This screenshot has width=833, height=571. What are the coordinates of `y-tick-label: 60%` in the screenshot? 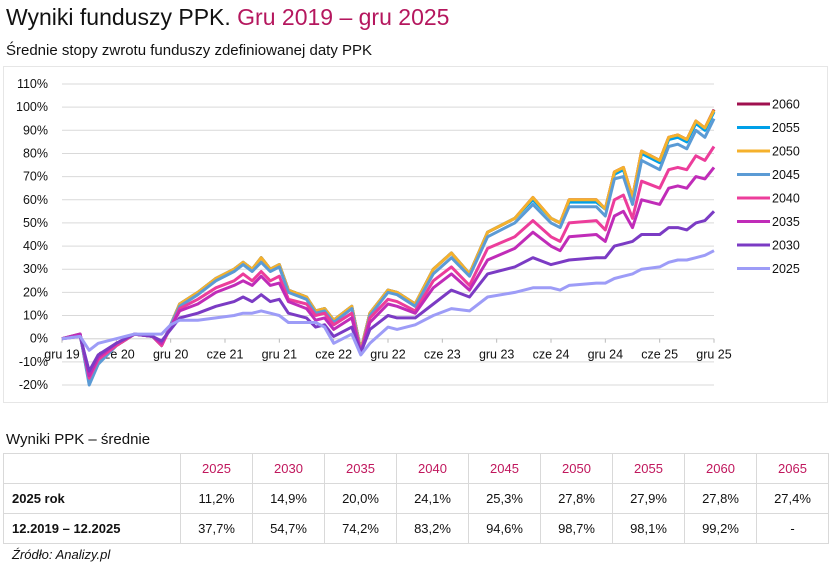 It's located at (35, 200).